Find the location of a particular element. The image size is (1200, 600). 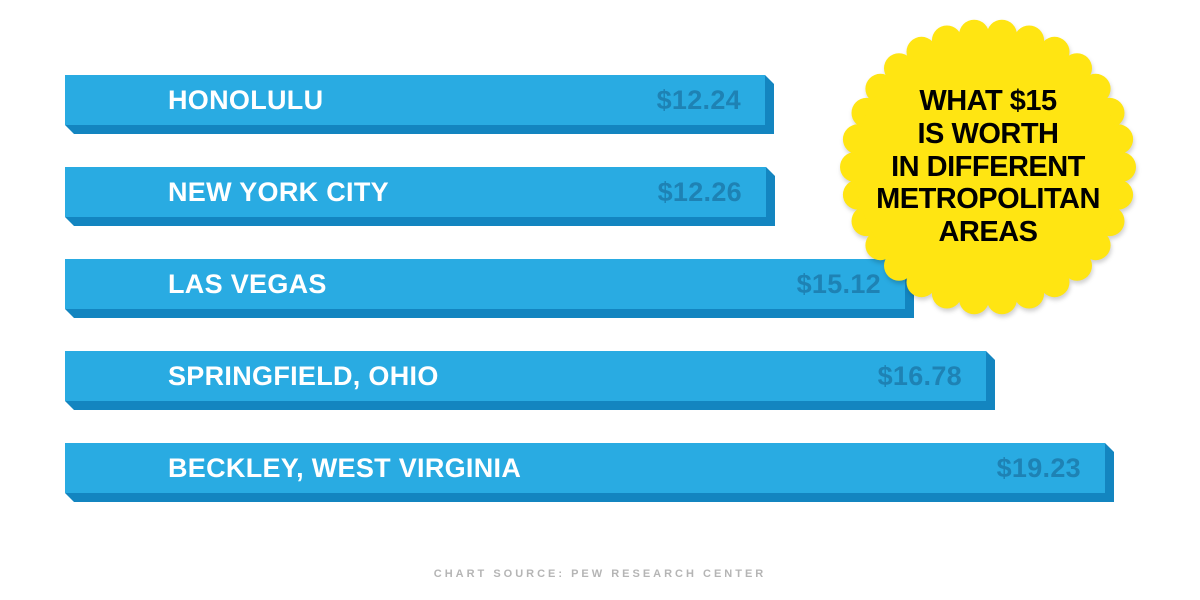

bar-row: NEW YORK CITY $12.26 is located at coordinates (420, 196).